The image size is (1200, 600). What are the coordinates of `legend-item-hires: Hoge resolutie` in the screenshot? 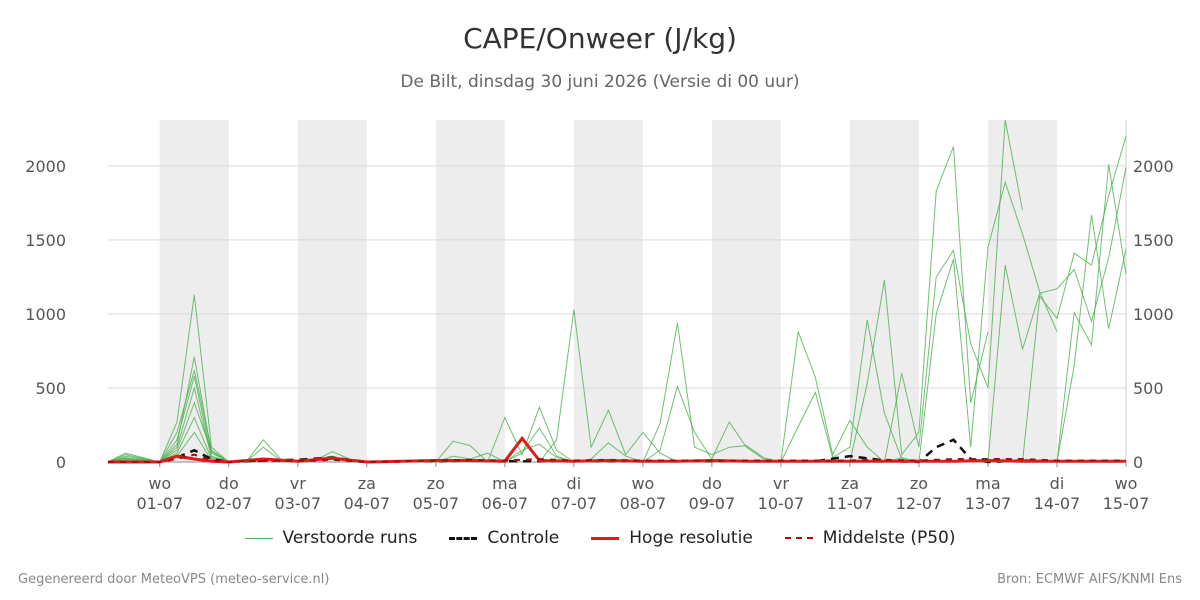 It's located at (672, 538).